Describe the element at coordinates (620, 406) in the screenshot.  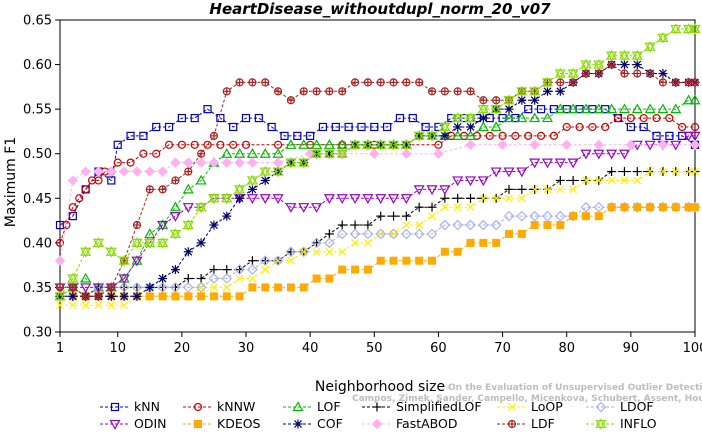
I see `legend-item-ldof: LDOF` at that location.